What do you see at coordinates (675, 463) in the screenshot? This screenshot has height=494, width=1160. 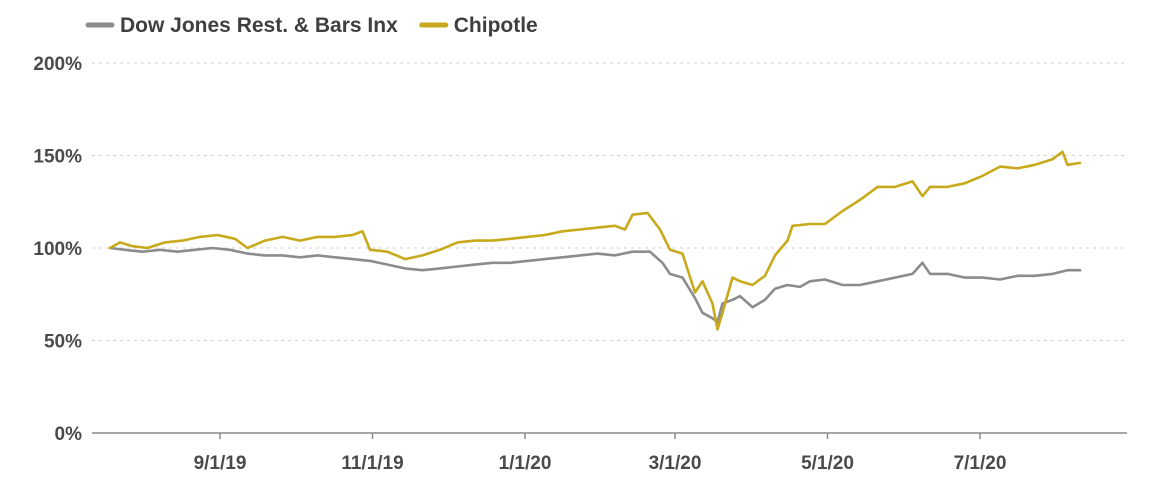 I see `x-tick-label: 3/1/20` at bounding box center [675, 463].